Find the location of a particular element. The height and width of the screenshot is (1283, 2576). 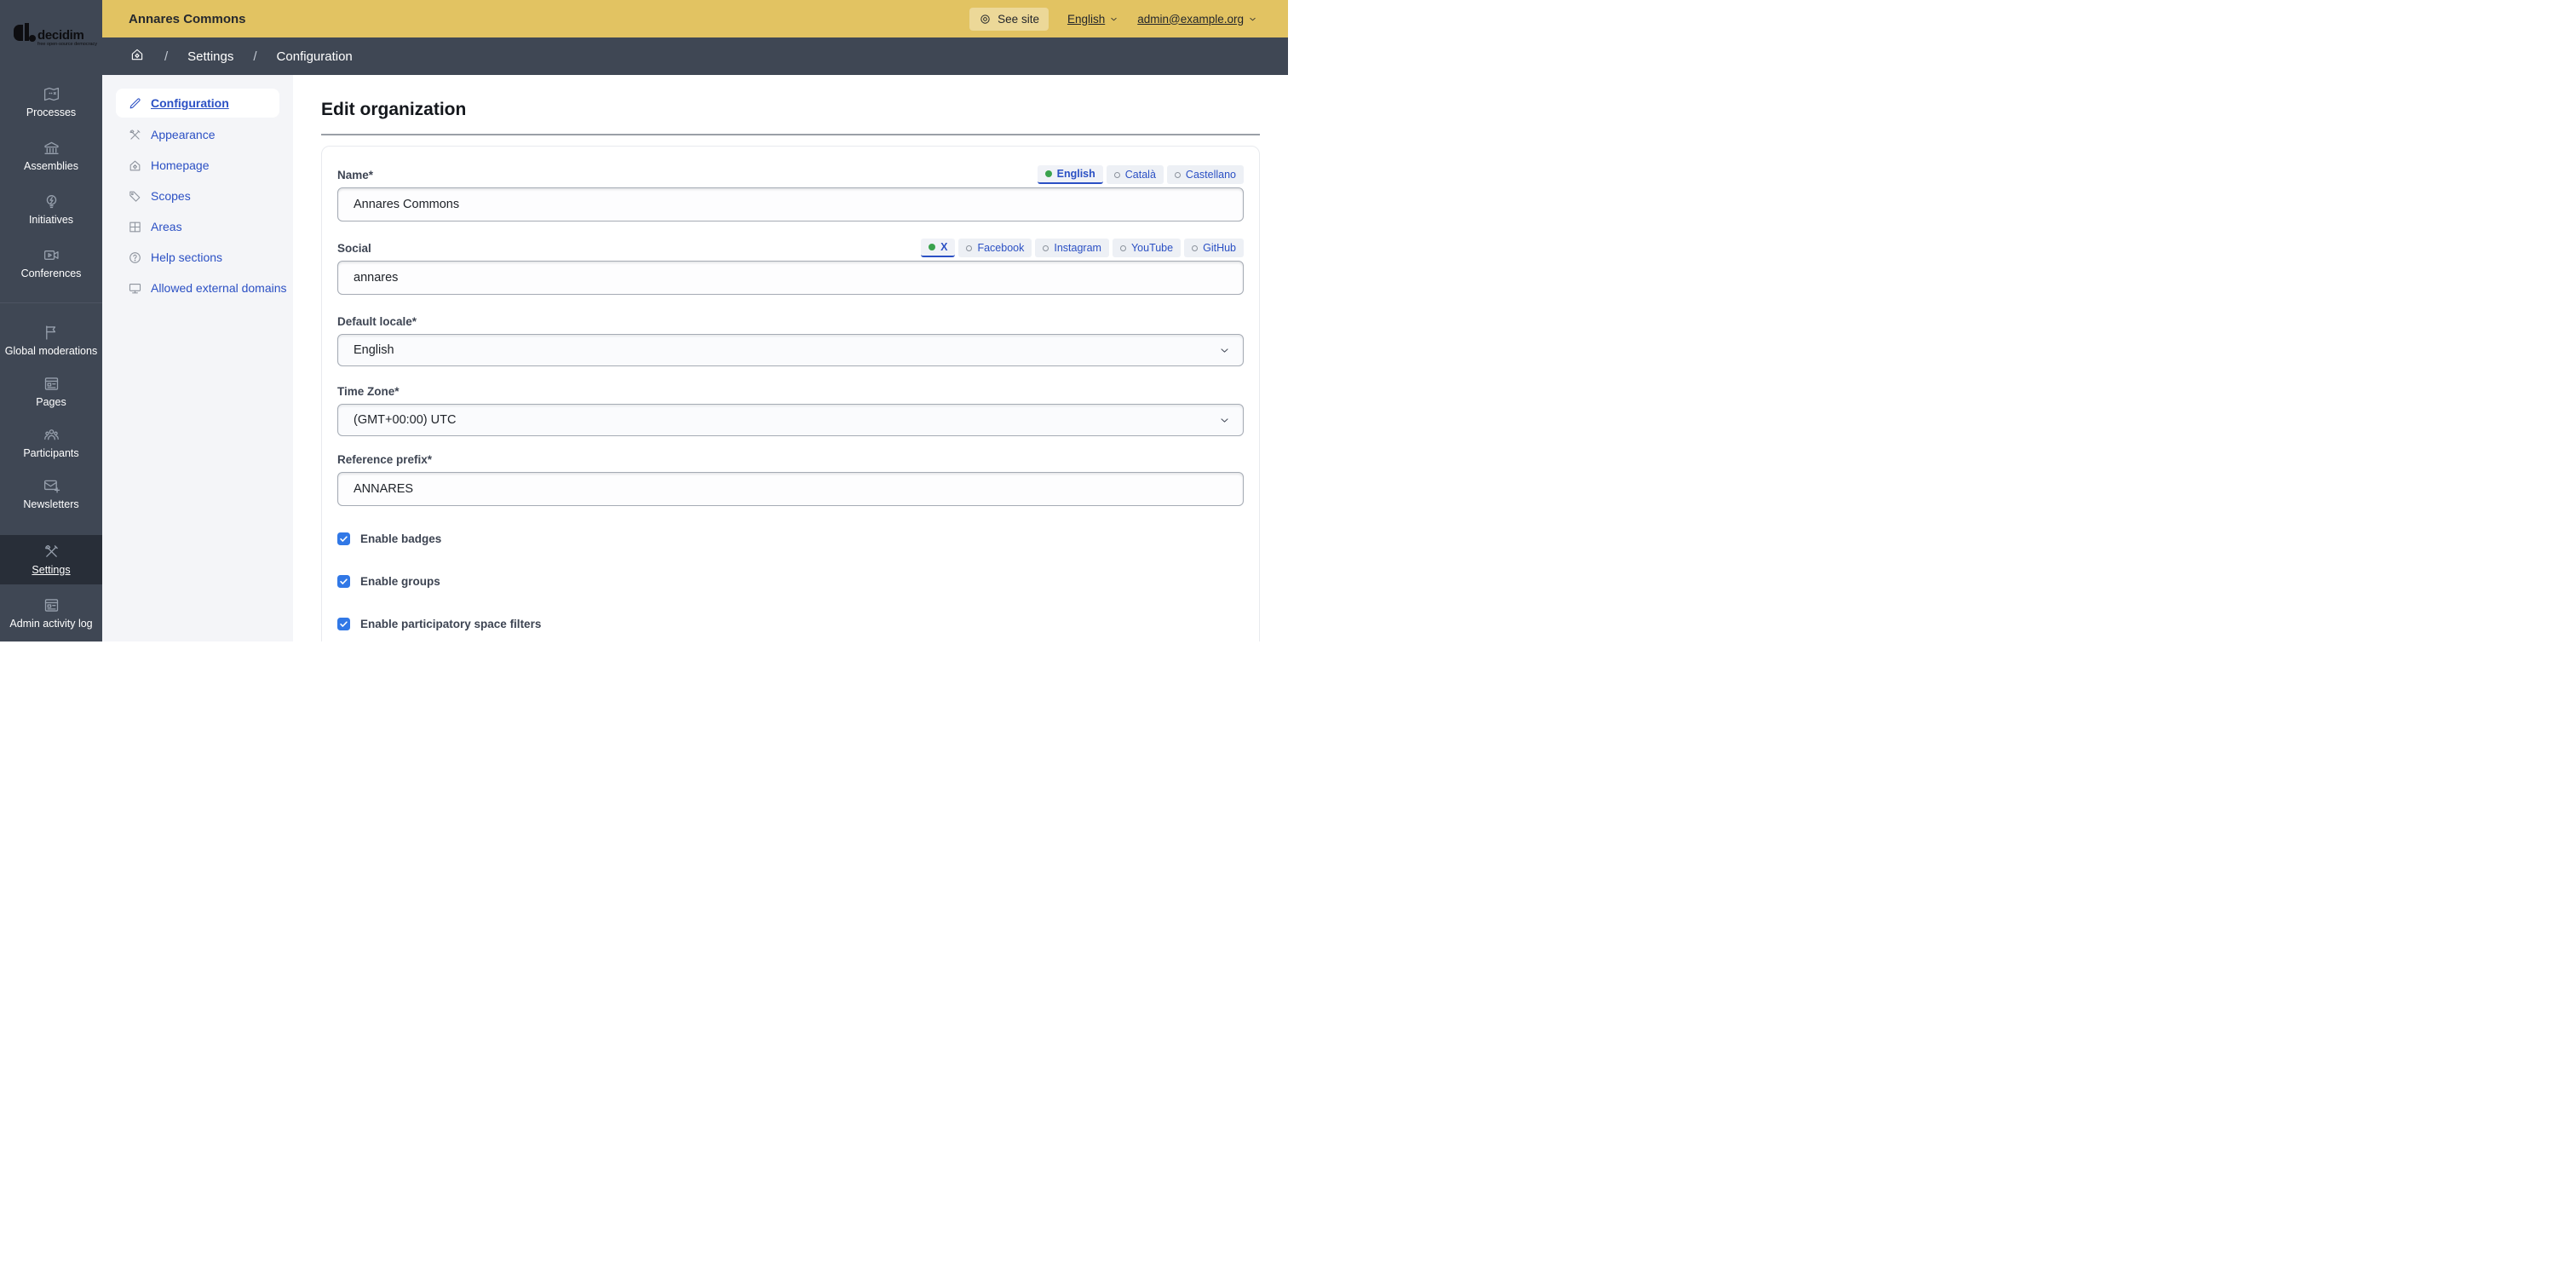

subnav-item-label: Configuration is located at coordinates (190, 103).